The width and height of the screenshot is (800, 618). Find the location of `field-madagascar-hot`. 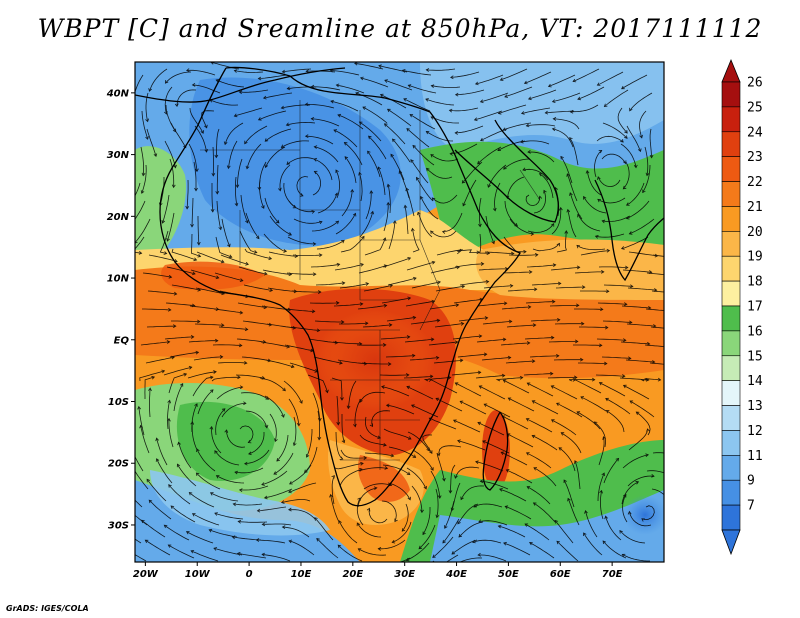

field-madagascar-hot is located at coordinates (496, 450).